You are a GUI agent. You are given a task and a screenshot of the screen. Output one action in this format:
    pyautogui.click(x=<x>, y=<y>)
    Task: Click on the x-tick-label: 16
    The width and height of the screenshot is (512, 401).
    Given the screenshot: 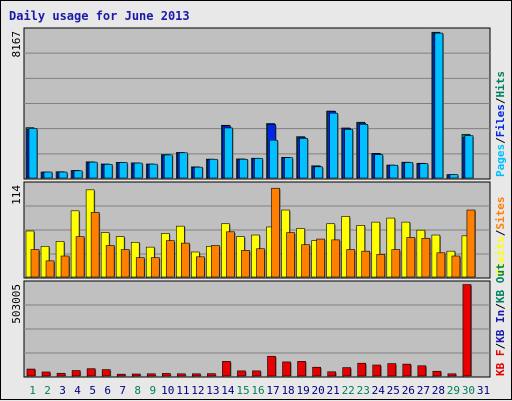 What is the action you would take?
    pyautogui.click(x=257, y=390)
    